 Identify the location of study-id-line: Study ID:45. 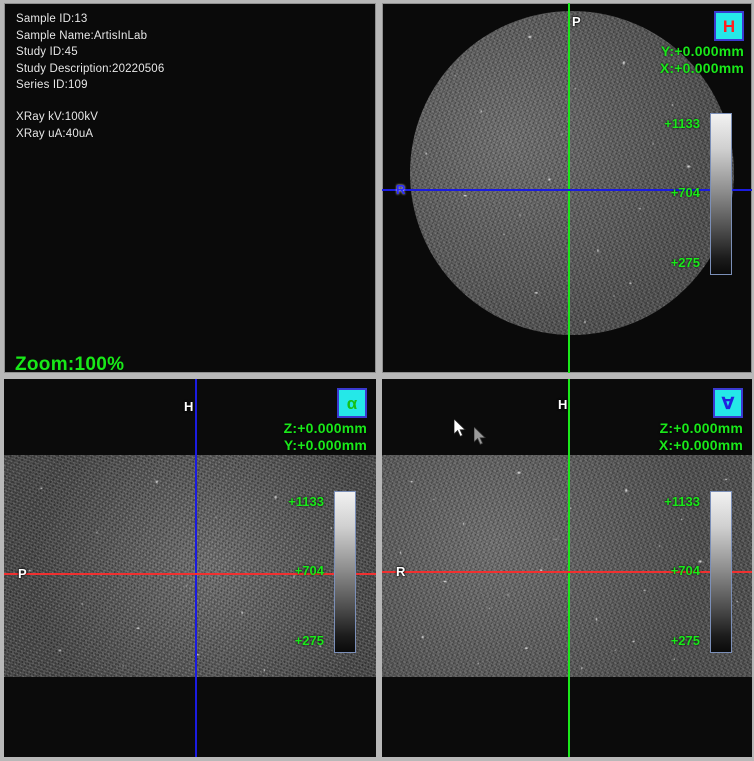
(47, 52).